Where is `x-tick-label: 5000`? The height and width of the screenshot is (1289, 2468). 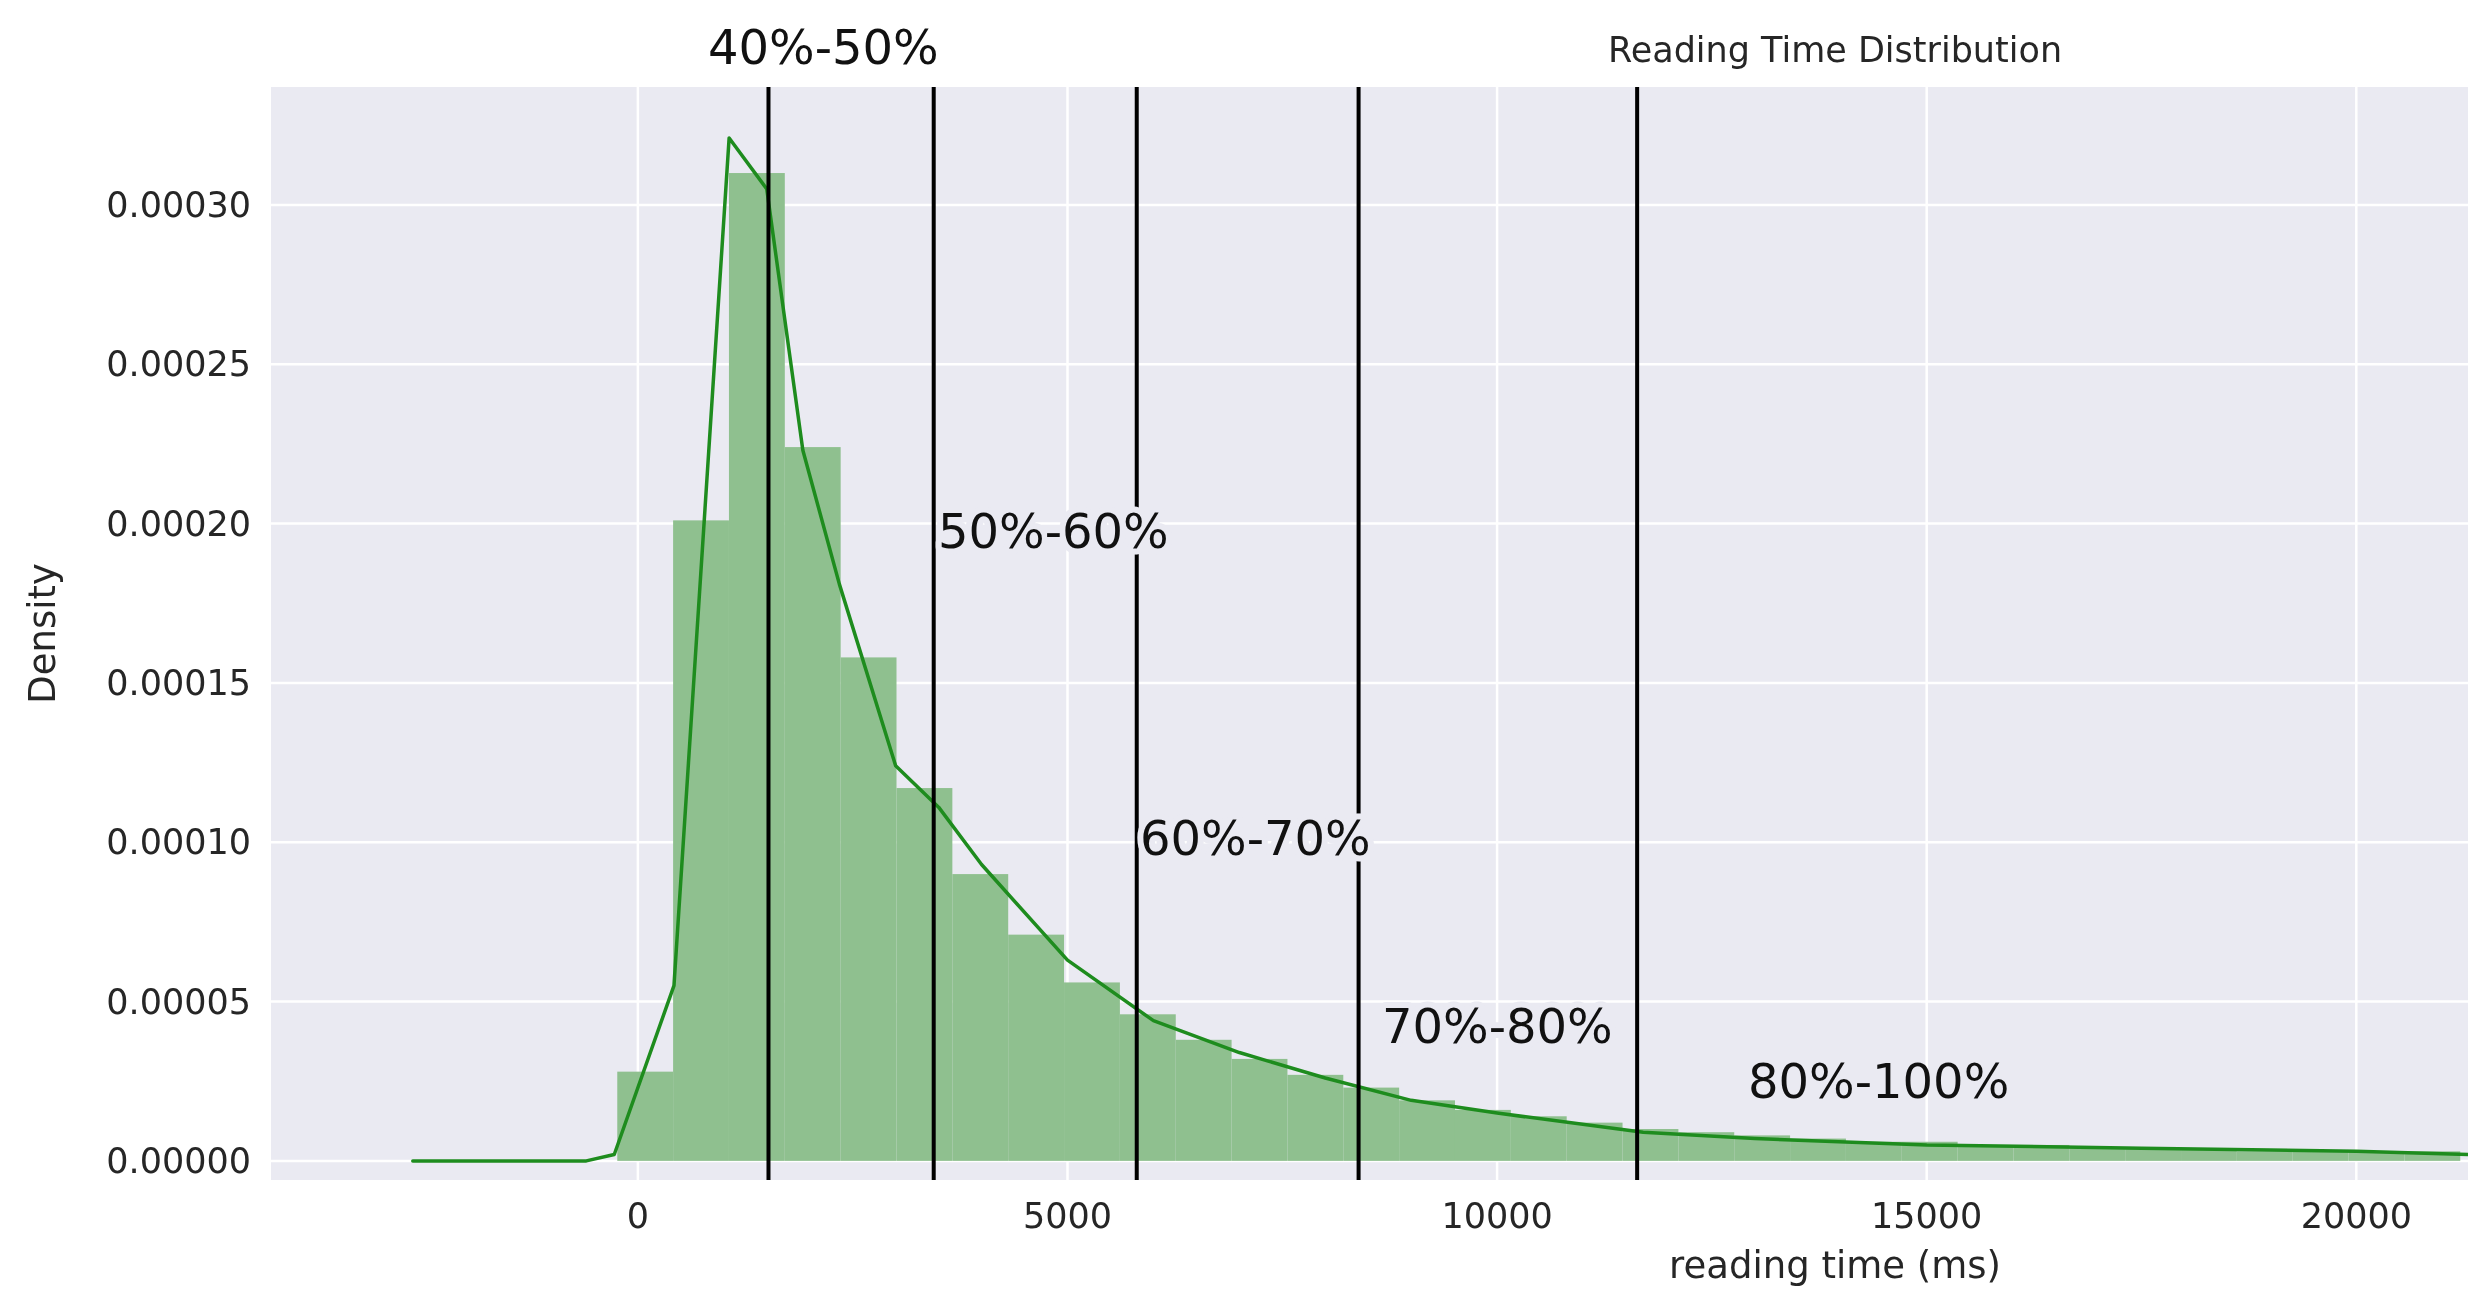
x-tick-label: 5000 is located at coordinates (1067, 1216).